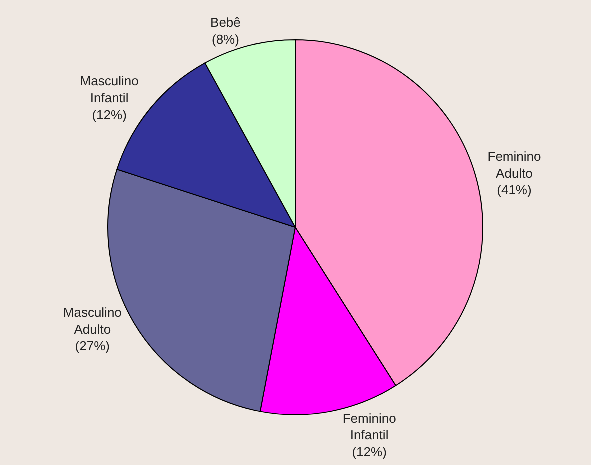 This screenshot has height=465, width=591. I want to click on slice-label: Feminino Infantil, so click(369, 426).